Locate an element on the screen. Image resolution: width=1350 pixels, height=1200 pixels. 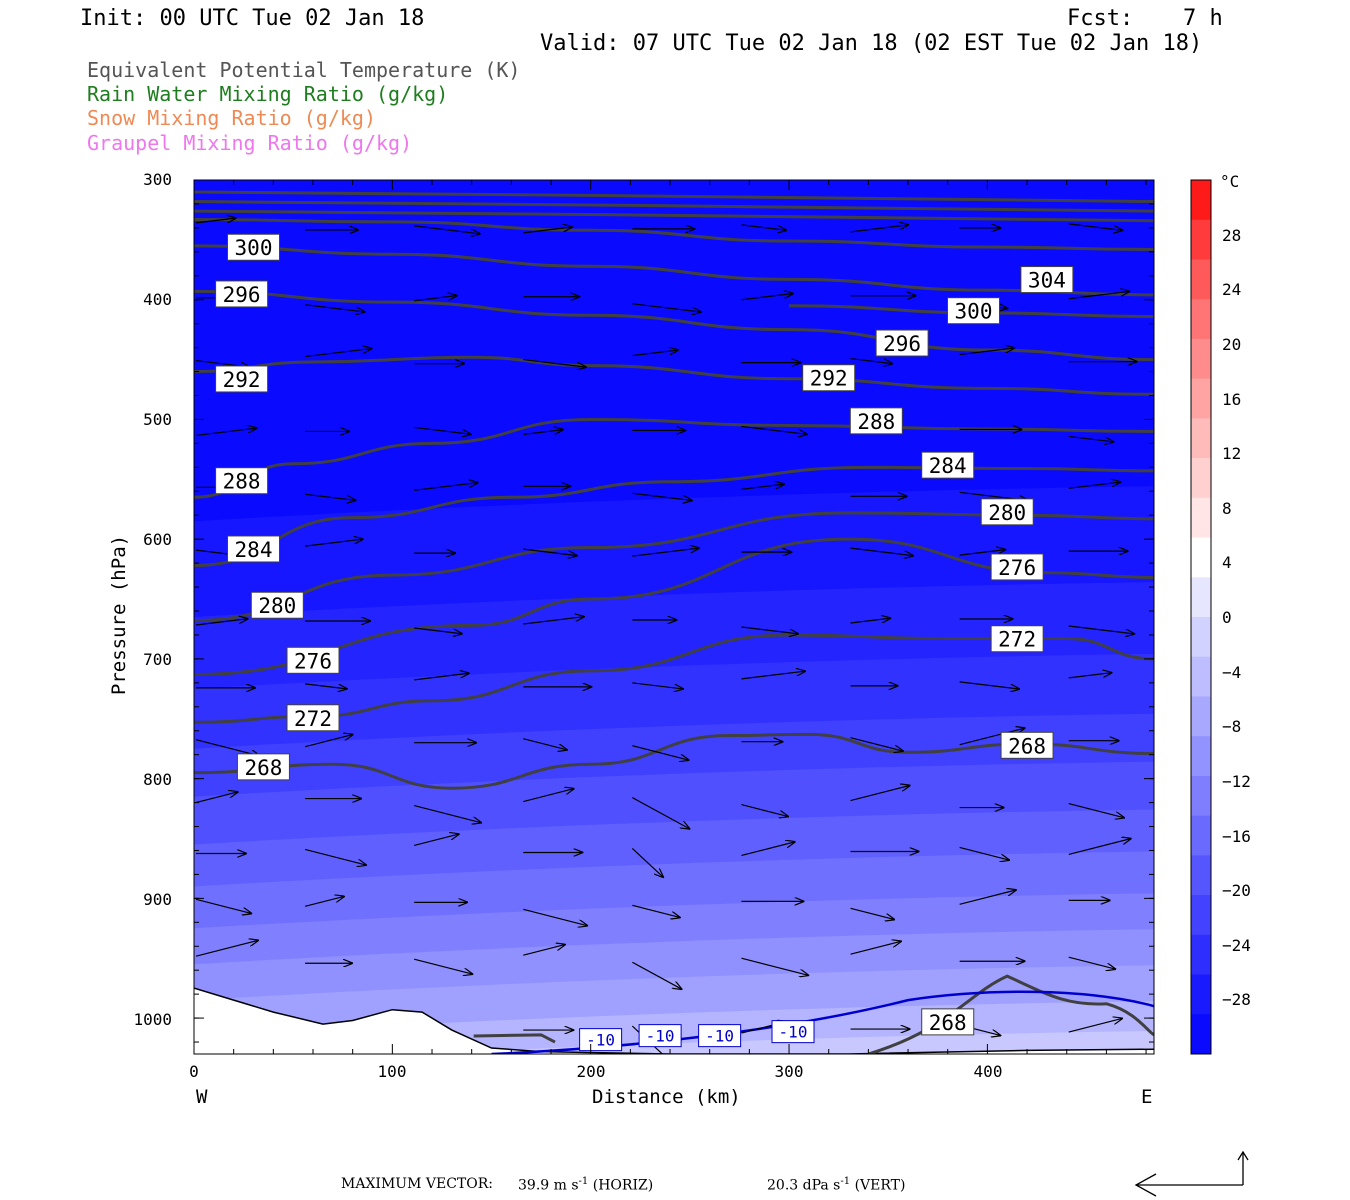
y-tick-label: 1000 is located at coordinates (152, 1019).